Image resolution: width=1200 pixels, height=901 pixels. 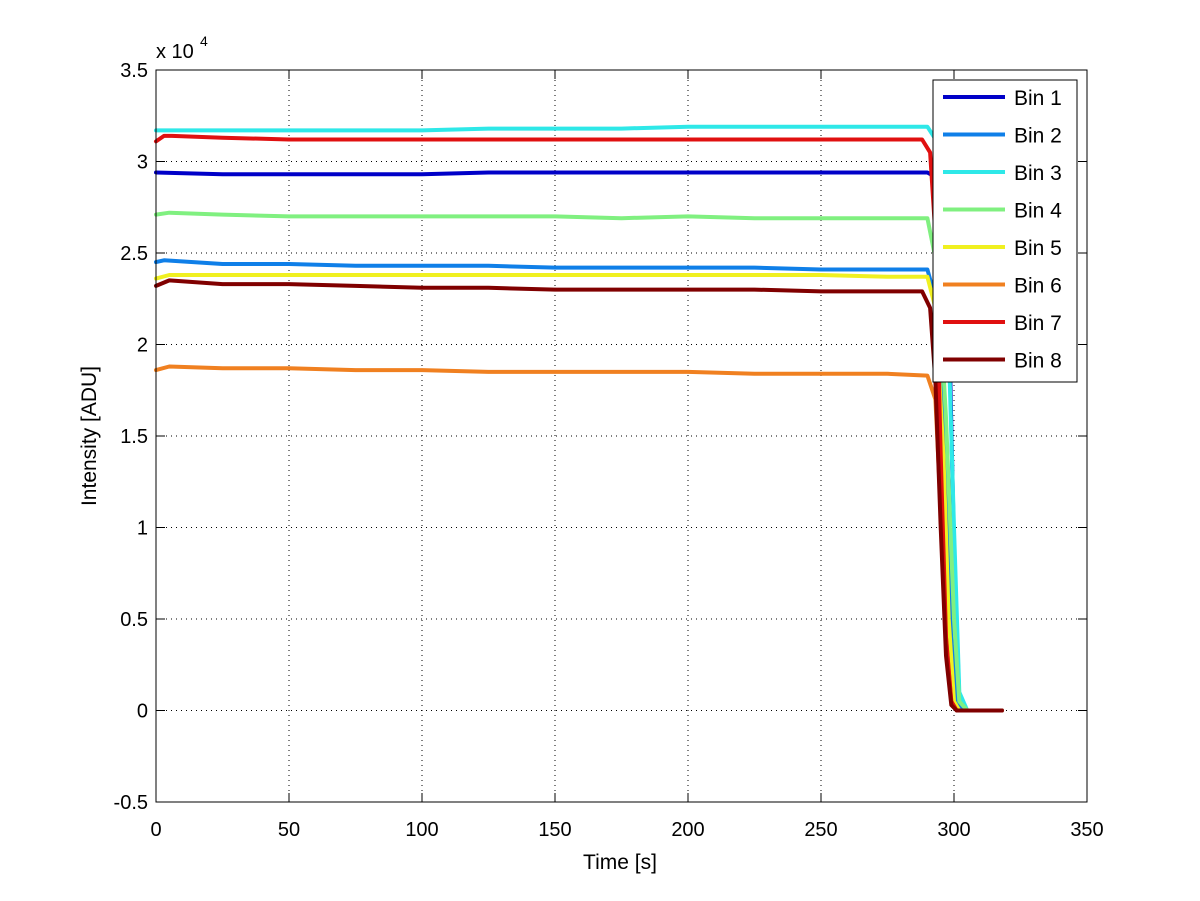 What do you see at coordinates (1038, 98) in the screenshot?
I see `legend-label-1: Bin 1` at bounding box center [1038, 98].